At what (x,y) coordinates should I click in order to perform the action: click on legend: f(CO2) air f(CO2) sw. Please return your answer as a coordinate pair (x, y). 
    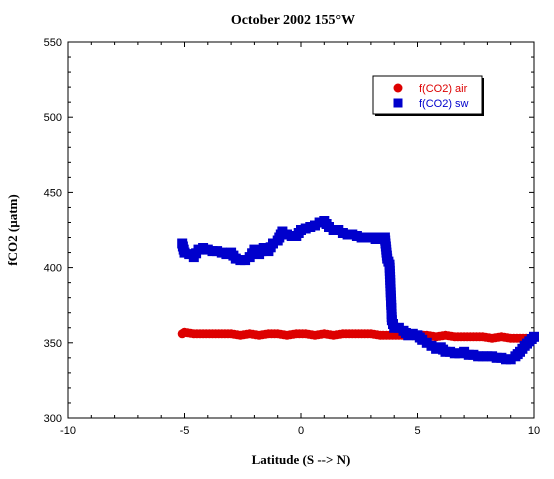
    Looking at the image, I should click on (428, 95).